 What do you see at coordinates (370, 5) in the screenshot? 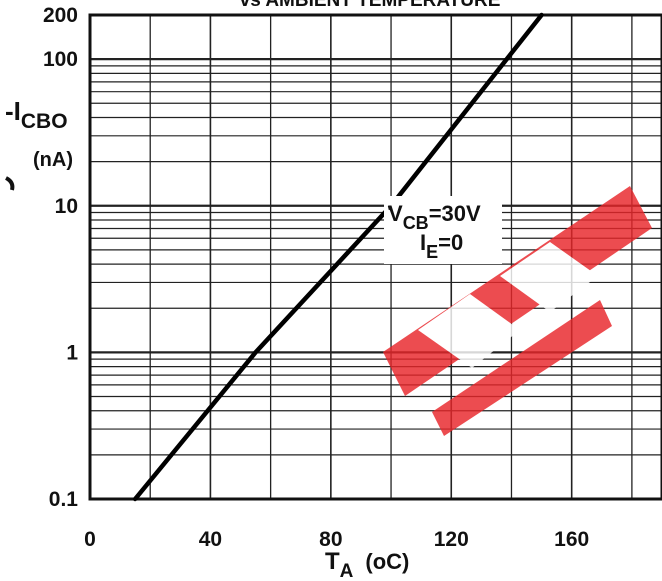
I see `chart-title: vs AMBIENT TEMPERATURE` at bounding box center [370, 5].